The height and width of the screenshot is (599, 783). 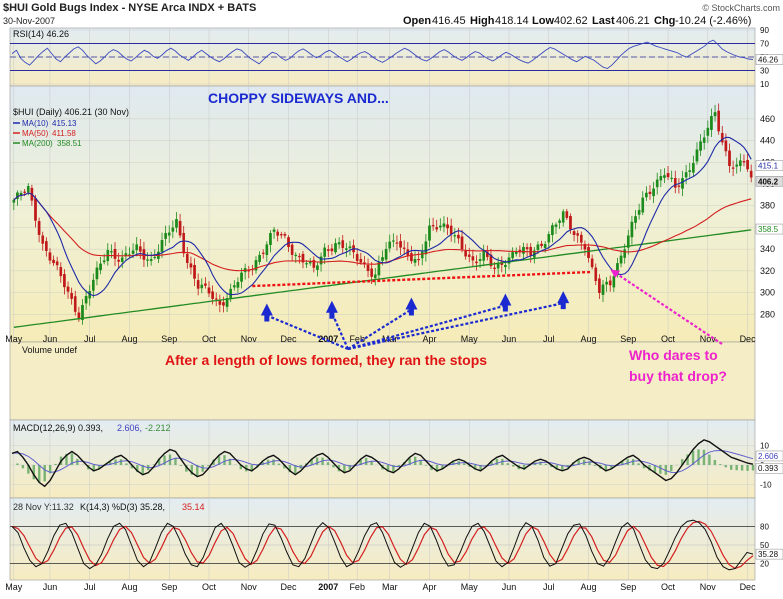 I want to click on stoch-label-date: 28 Nov Y:11.32, so click(x=43, y=507).